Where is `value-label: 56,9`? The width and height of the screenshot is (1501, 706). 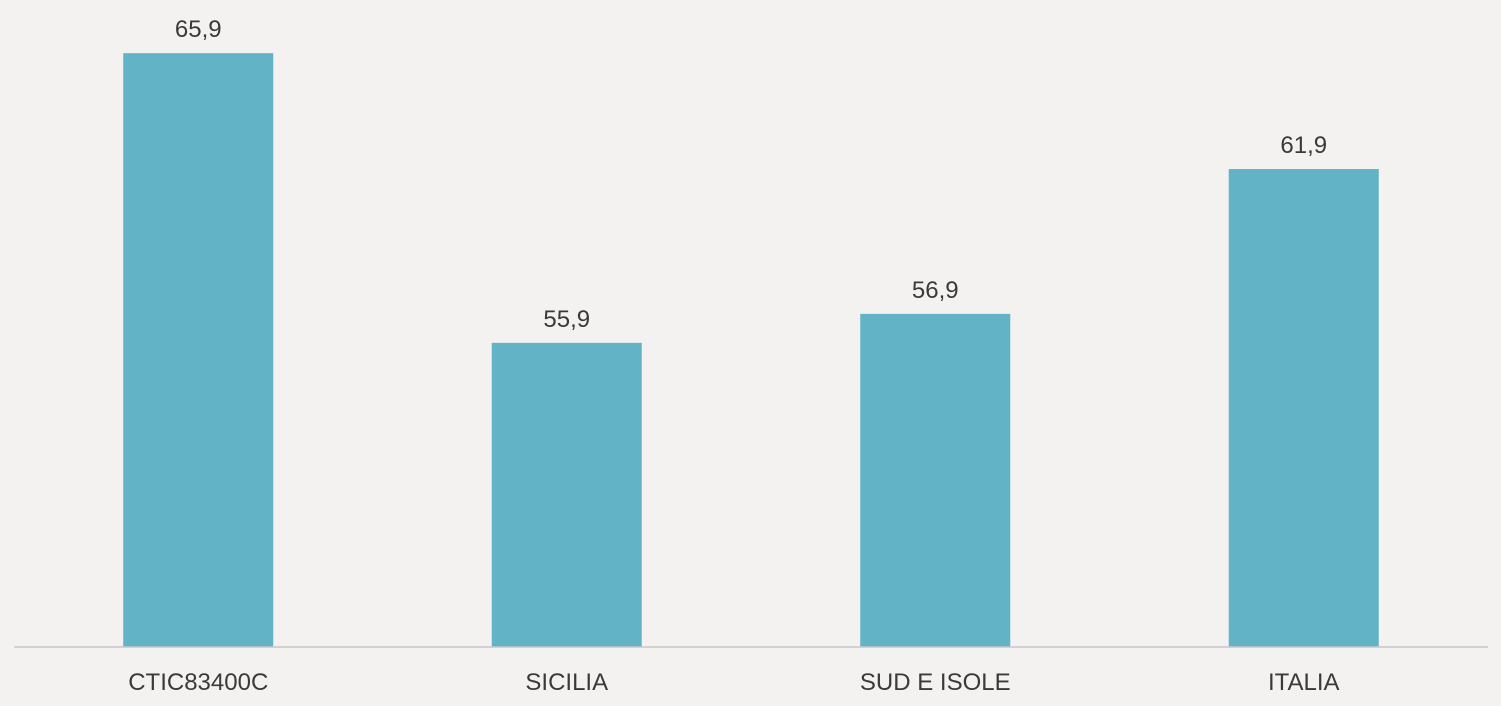
value-label: 56,9 is located at coordinates (935, 290).